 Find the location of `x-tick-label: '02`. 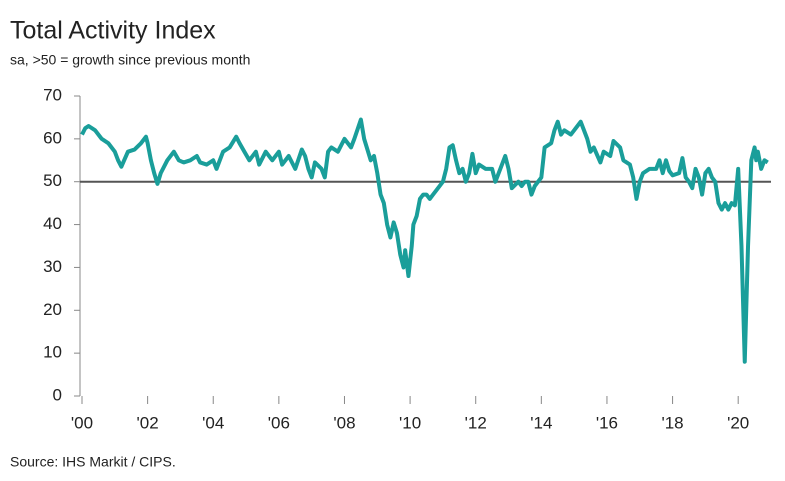

x-tick-label: '02 is located at coordinates (148, 422).